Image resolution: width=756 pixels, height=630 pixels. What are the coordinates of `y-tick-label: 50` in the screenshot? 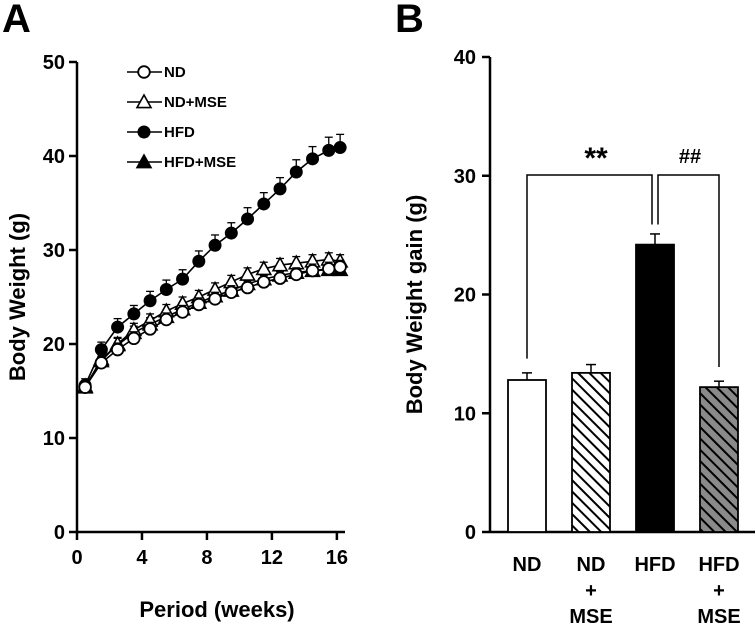 It's located at (54, 63).